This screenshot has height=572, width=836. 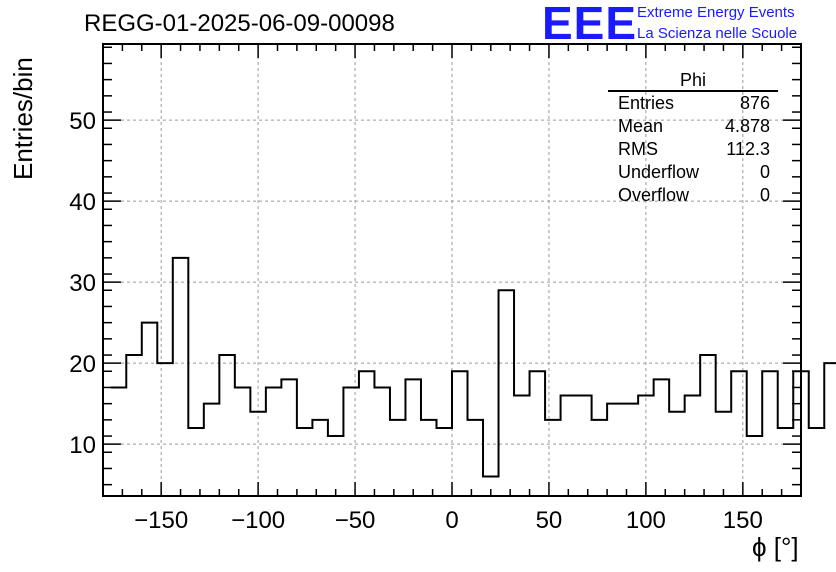 I want to click on stats-title: Phi, so click(x=693, y=81).